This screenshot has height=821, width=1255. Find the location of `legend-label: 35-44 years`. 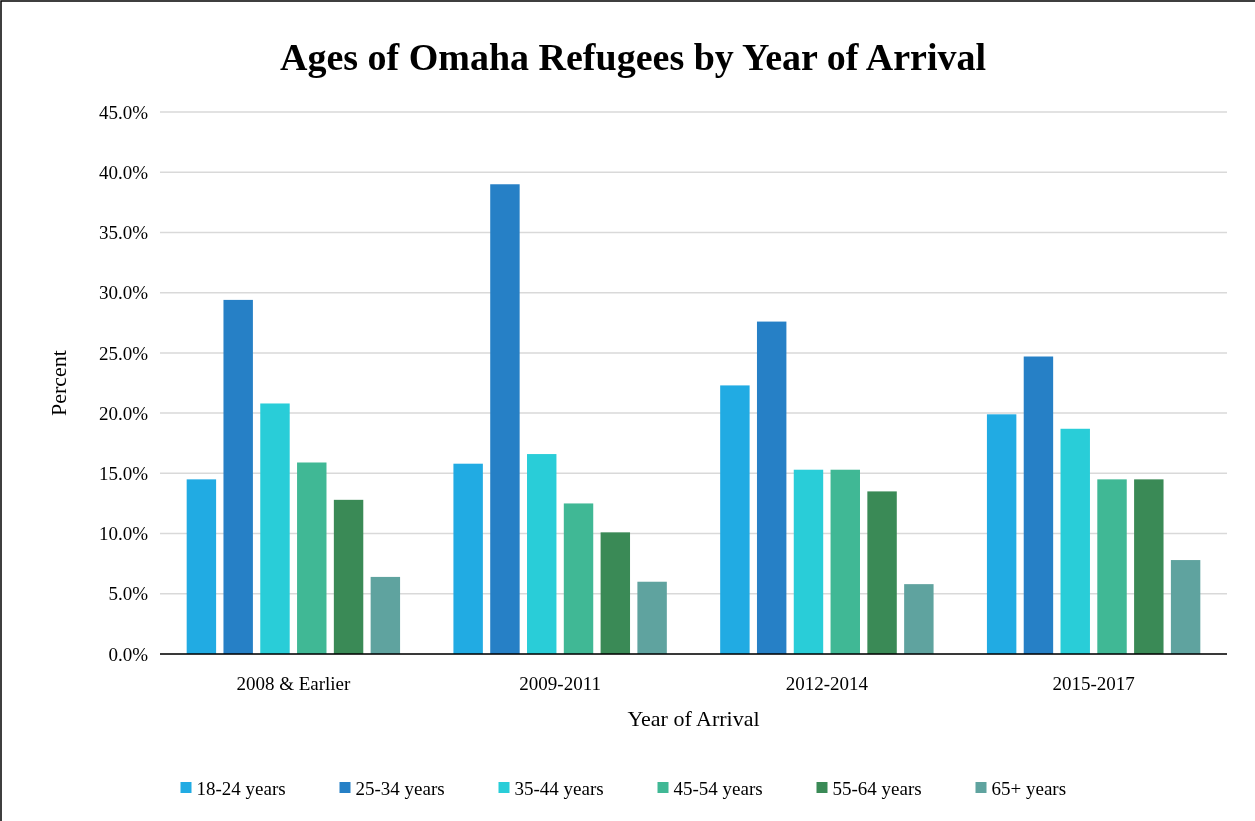

legend-label: 35-44 years is located at coordinates (559, 788).